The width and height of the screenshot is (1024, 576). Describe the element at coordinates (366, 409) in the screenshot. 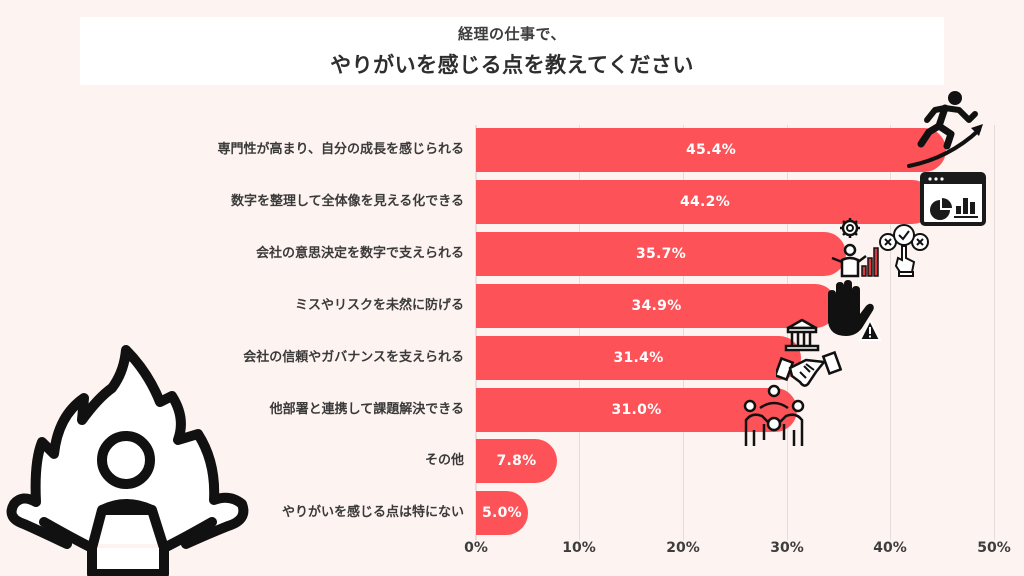

I see `category-label: 他部署と連携して課題解決できる` at that location.